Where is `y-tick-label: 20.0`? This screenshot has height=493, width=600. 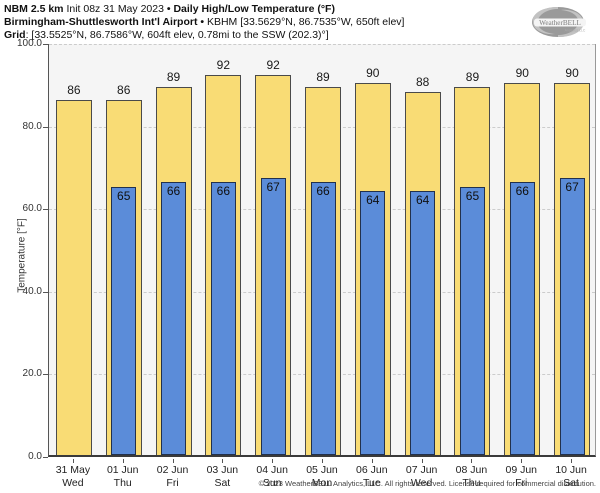
y-tick-label: 20.0 is located at coordinates (32, 374).